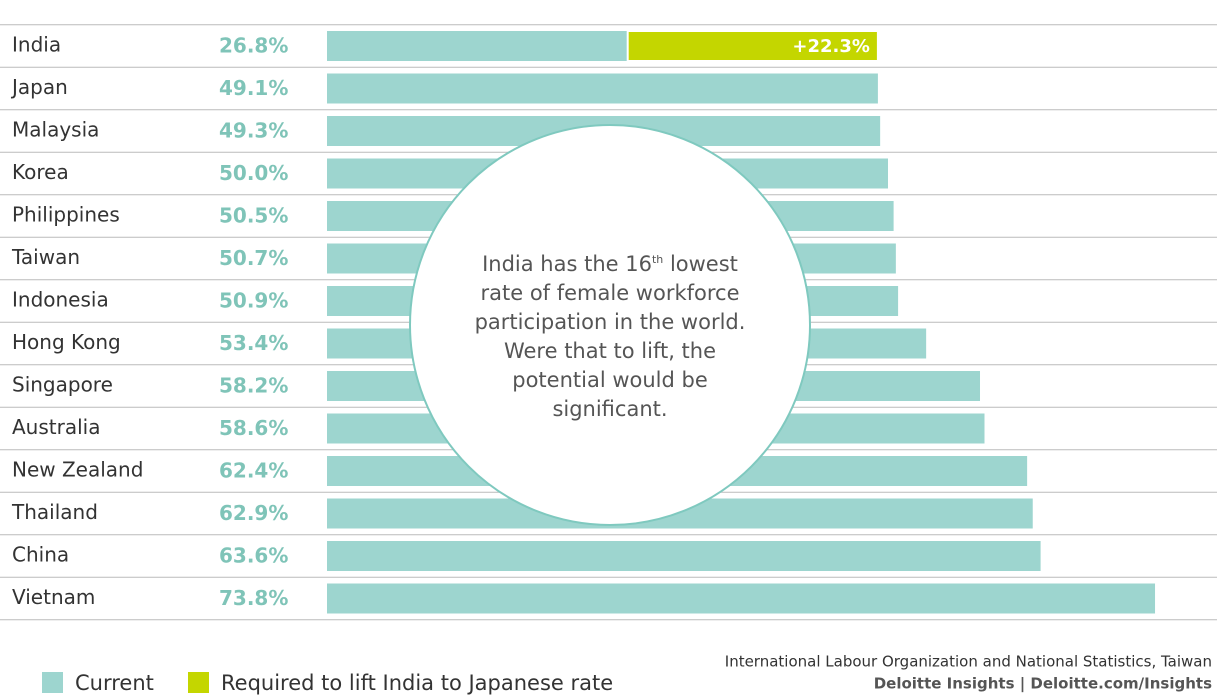 The height and width of the screenshot is (696, 1217). What do you see at coordinates (62, 385) in the screenshot?
I see `category-label: Singapore` at bounding box center [62, 385].